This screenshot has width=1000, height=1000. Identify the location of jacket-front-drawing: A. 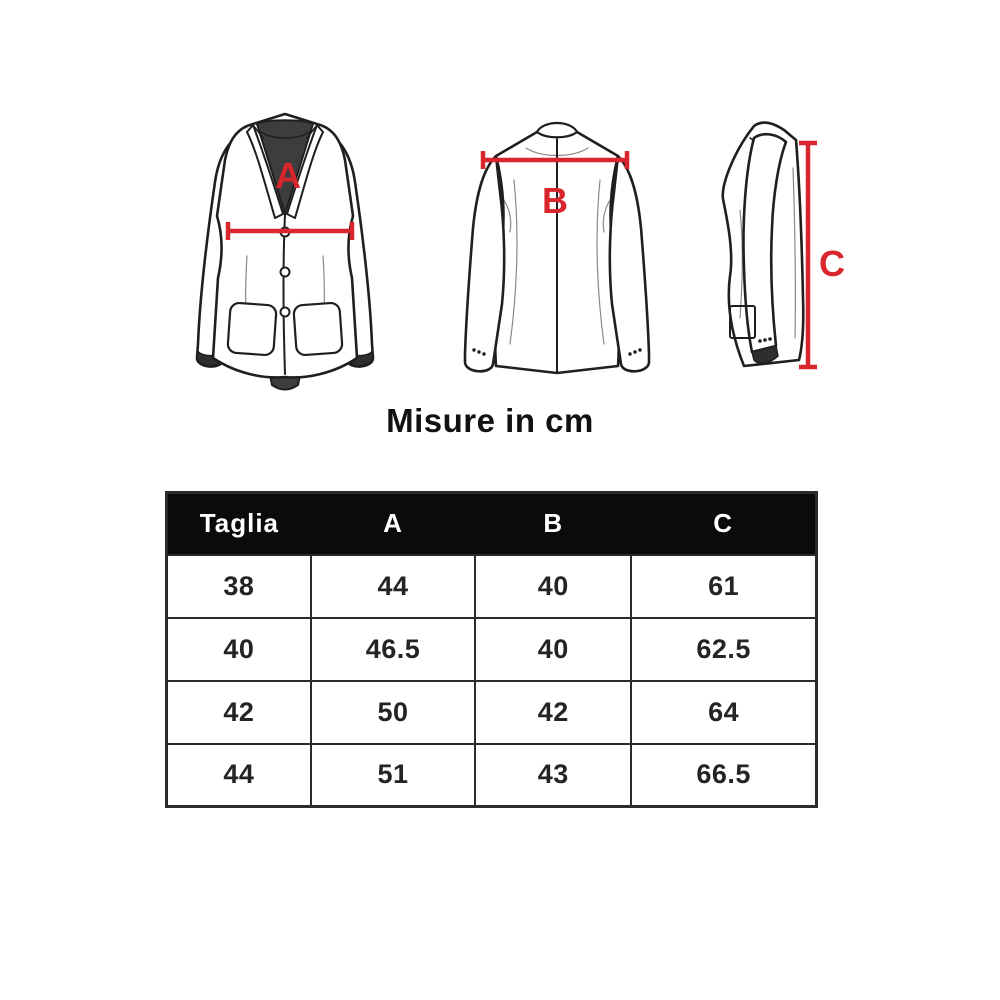
(285, 251).